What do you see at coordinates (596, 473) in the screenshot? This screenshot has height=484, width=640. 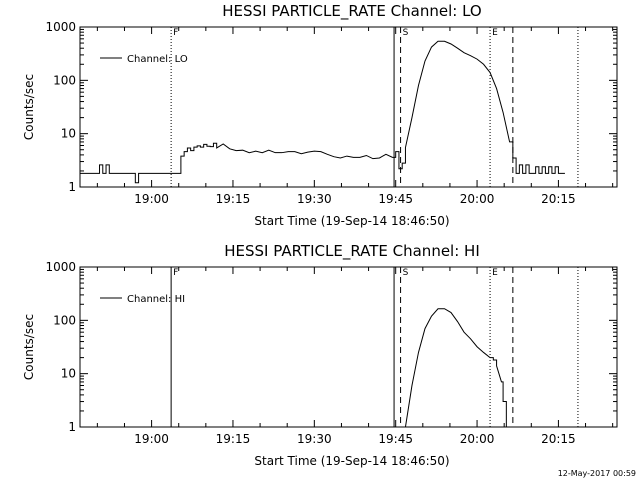 I see `footer-timestamp: 12-May-2017 00:59` at bounding box center [596, 473].